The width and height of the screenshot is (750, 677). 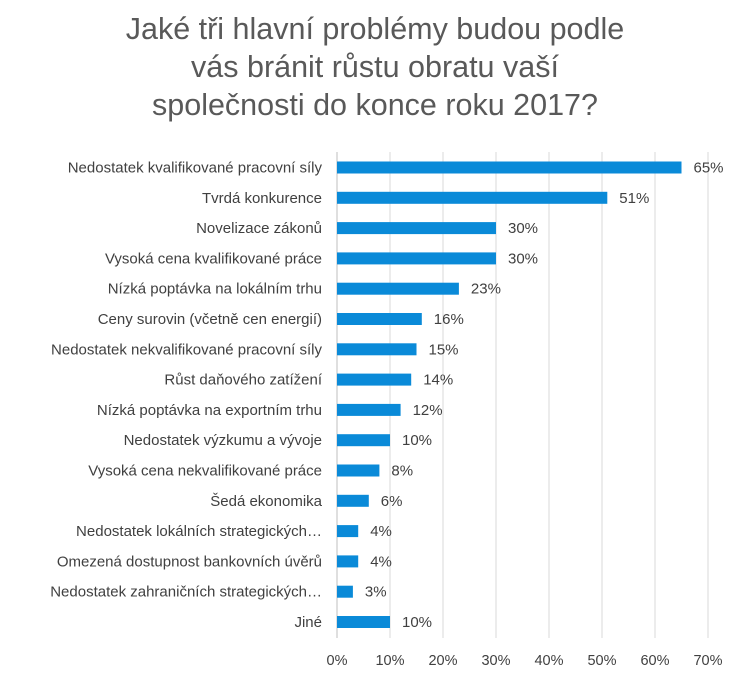 What do you see at coordinates (376, 592) in the screenshot?
I see `data-label: 3%` at bounding box center [376, 592].